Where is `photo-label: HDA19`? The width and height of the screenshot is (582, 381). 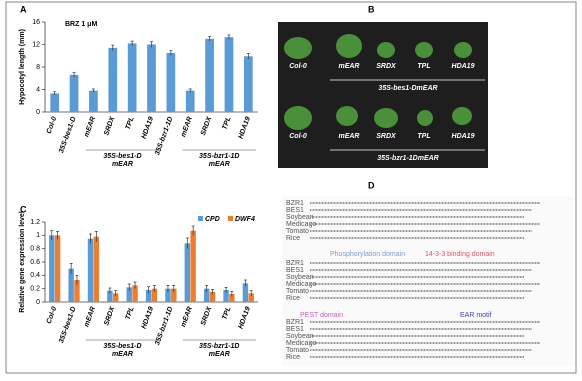
photo-label: HDA19 is located at coordinates (463, 66).